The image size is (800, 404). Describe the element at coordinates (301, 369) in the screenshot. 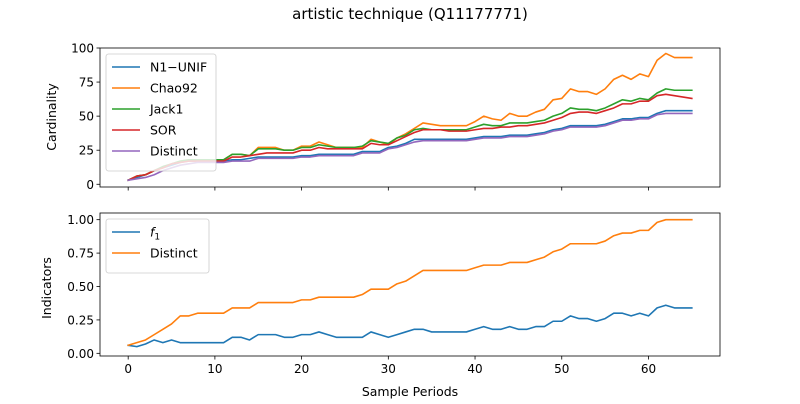

I see `x-tick-label-1-2: 20` at that location.